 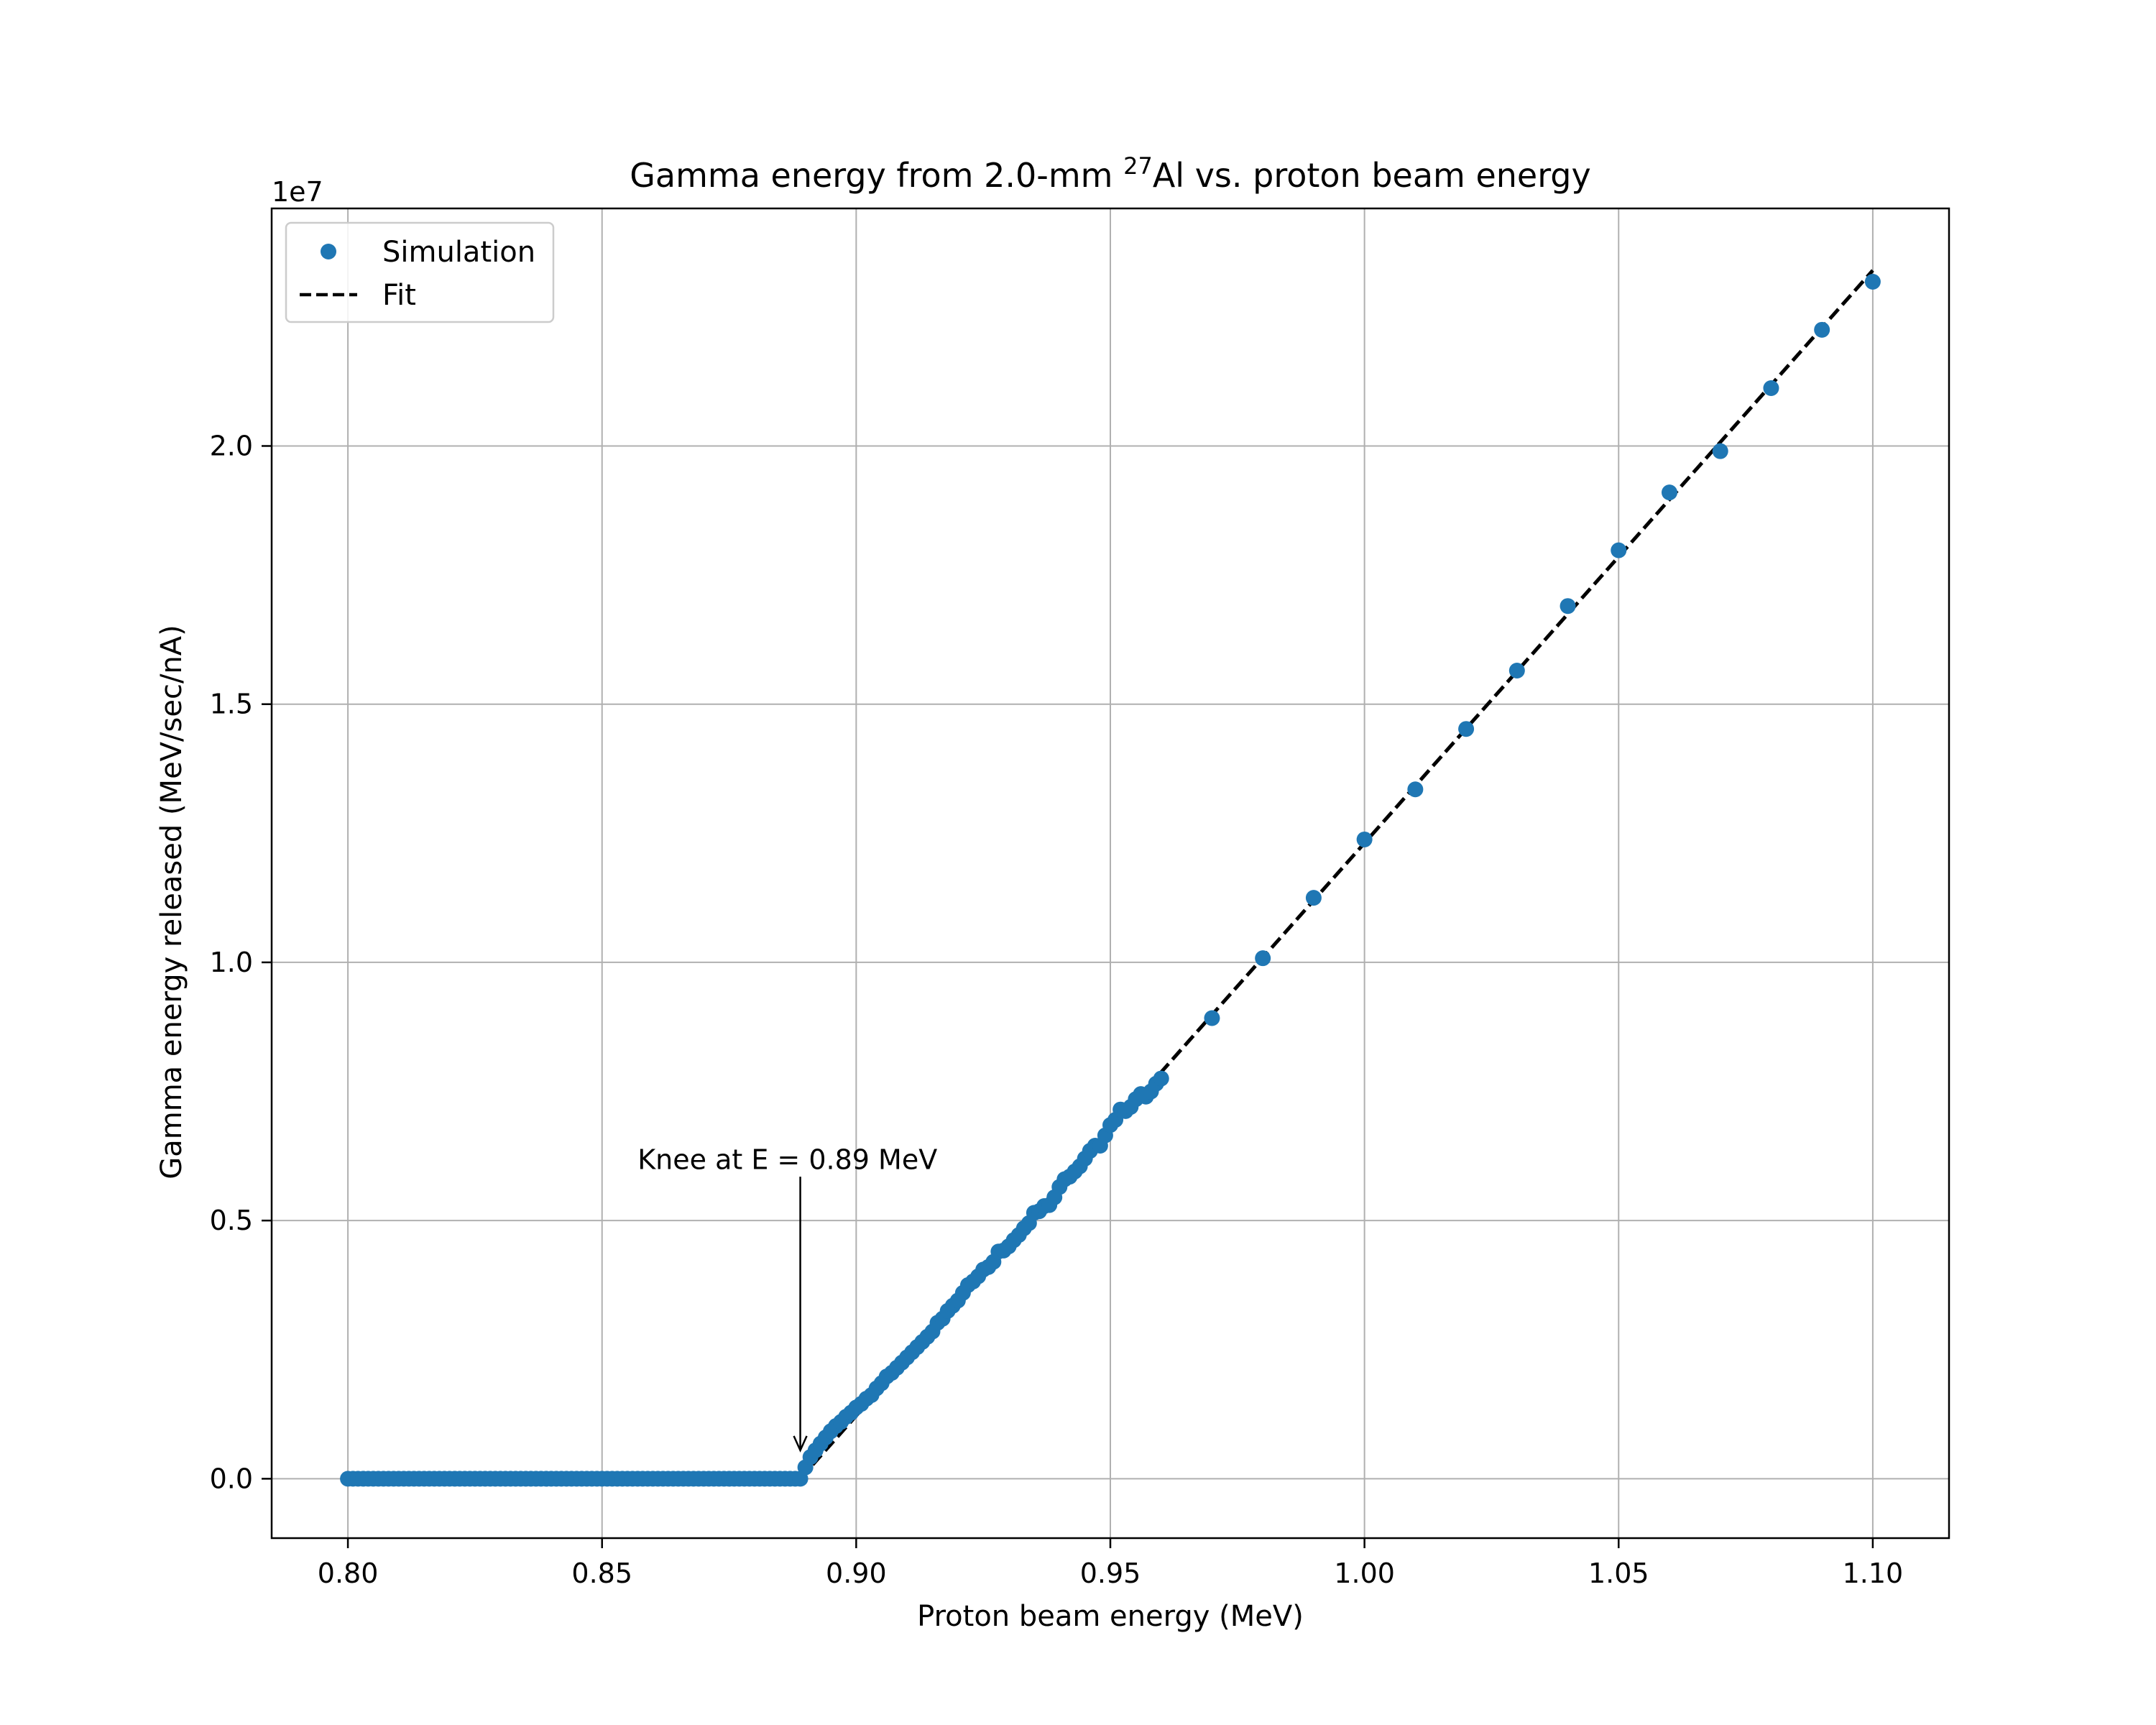 I want to click on y-tick-label: 0.5, so click(x=232, y=1220).